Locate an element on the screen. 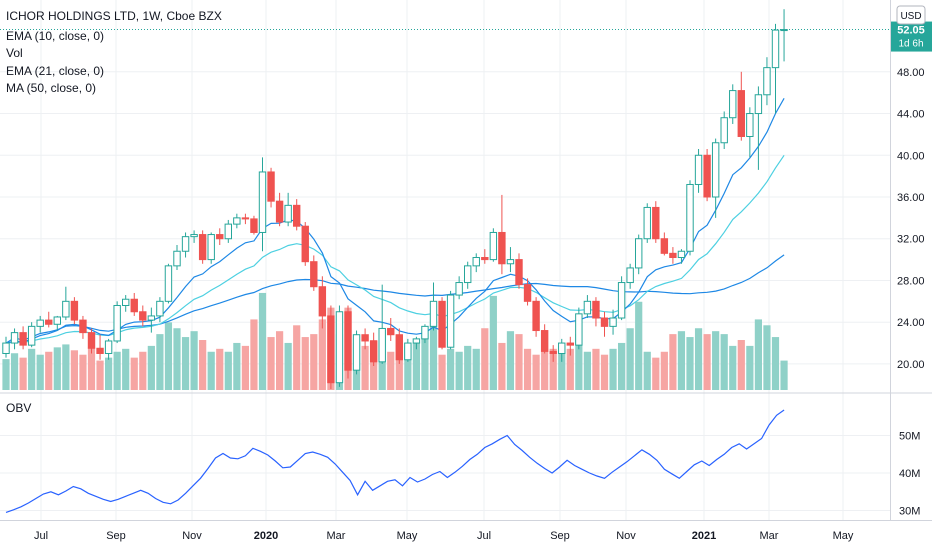  legend-ema10: EMA (10, close, 0) is located at coordinates (55, 36).